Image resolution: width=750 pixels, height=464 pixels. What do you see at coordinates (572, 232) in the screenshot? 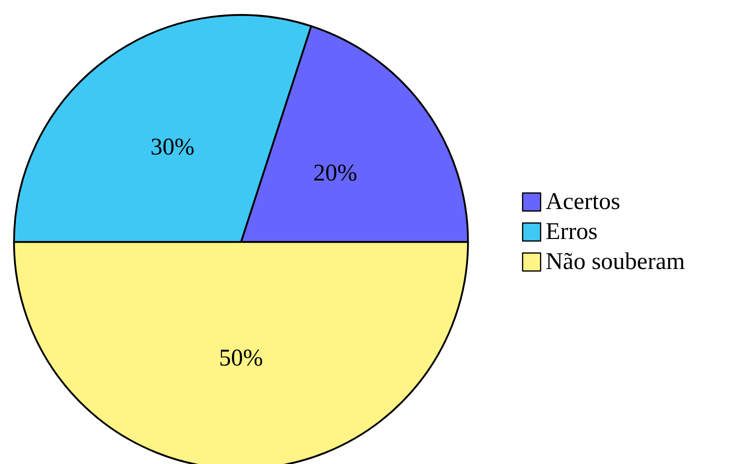
I see `legend-label: Erros` at bounding box center [572, 232].